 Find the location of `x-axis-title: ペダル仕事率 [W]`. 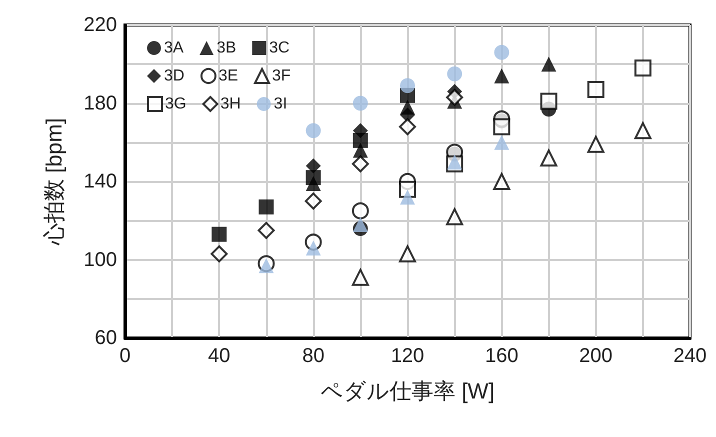

x-axis-title: ペダル仕事率 [W] is located at coordinates (407, 391).